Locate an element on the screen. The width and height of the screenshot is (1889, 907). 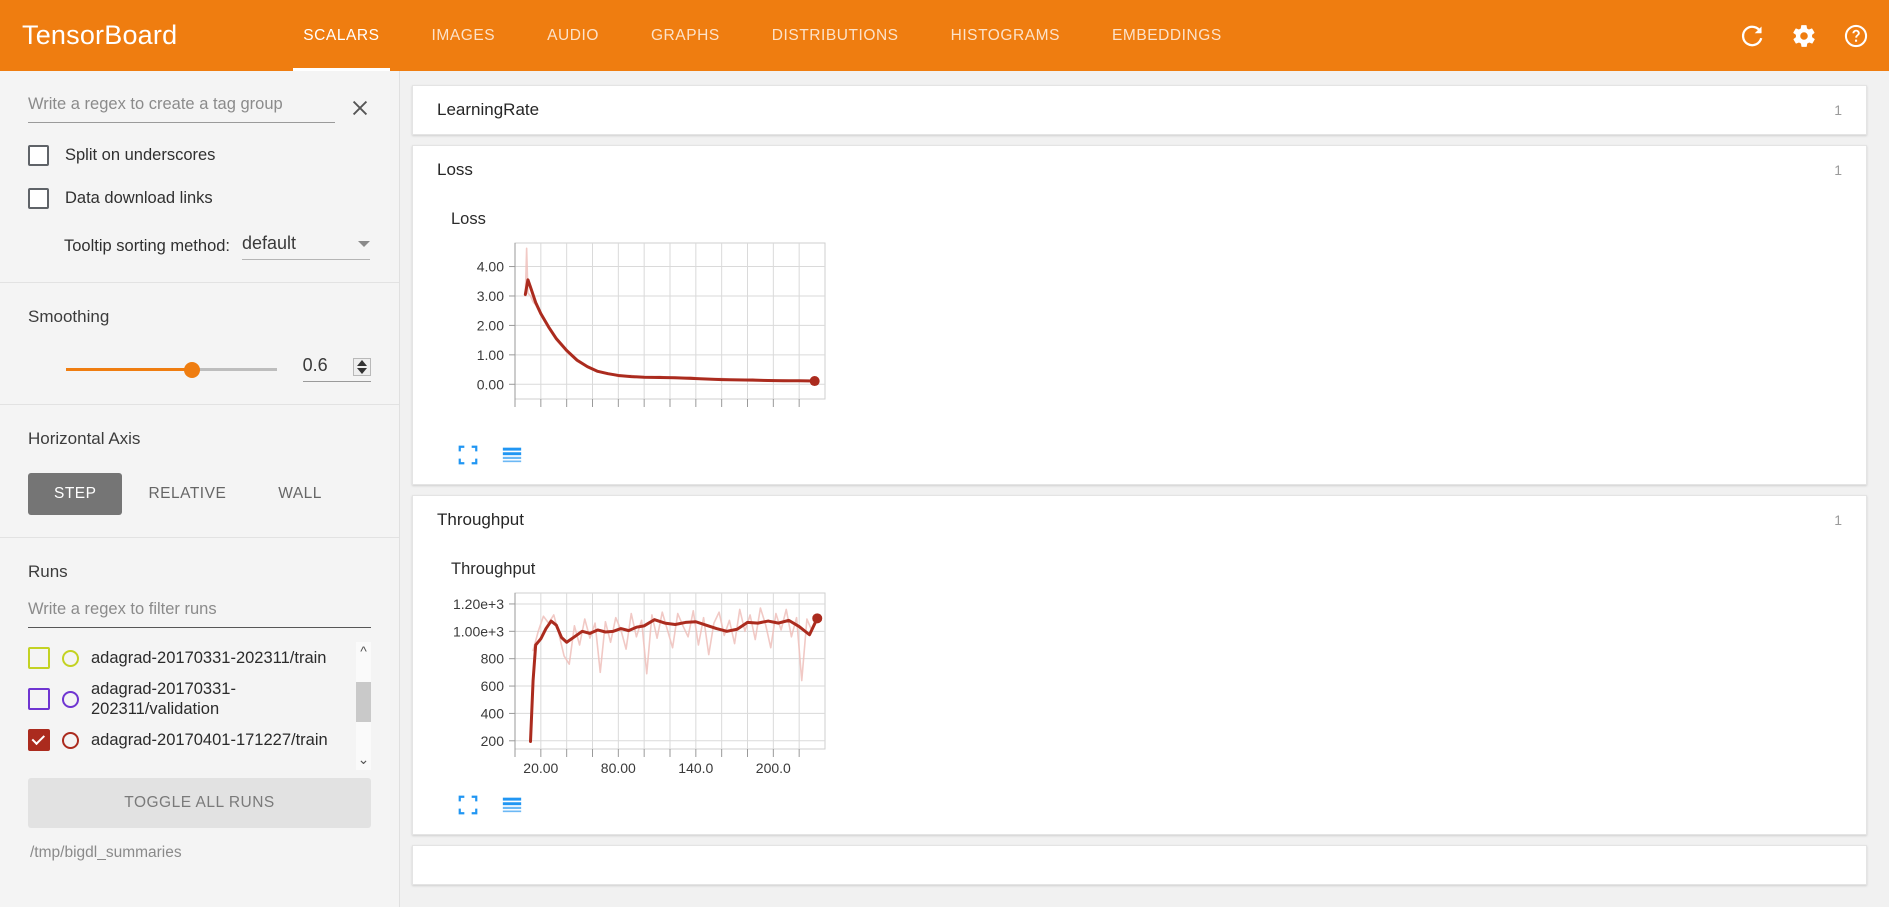
tab-histograms: HISTOGRAMS is located at coordinates (1005, 35).